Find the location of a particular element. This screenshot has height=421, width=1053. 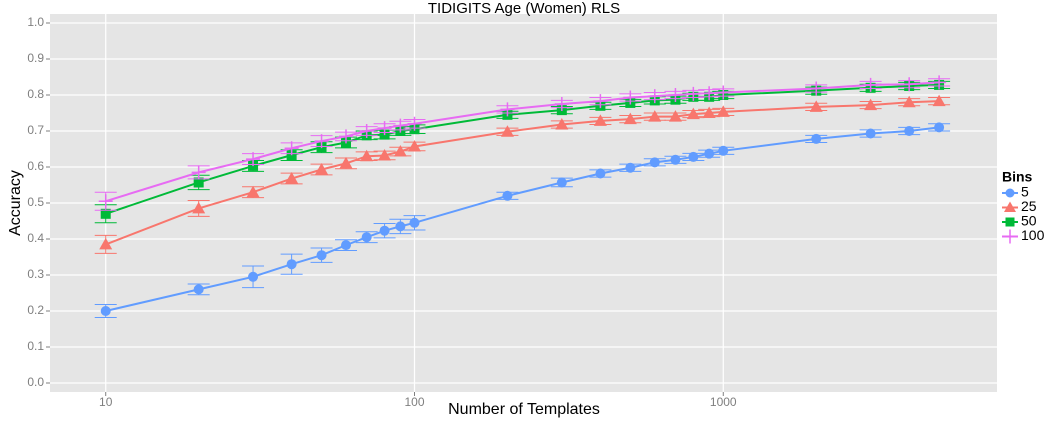

y-tick-label: 0.5 is located at coordinates (35, 202).